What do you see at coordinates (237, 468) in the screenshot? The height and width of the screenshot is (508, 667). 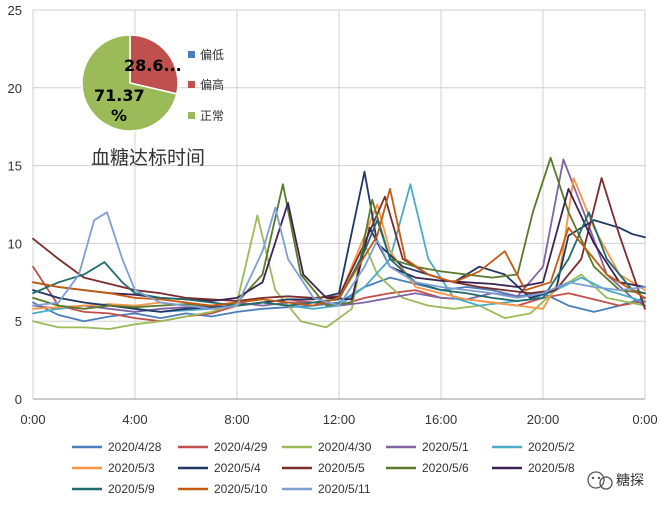 I see `legend-label: 2020/5/4` at bounding box center [237, 468].